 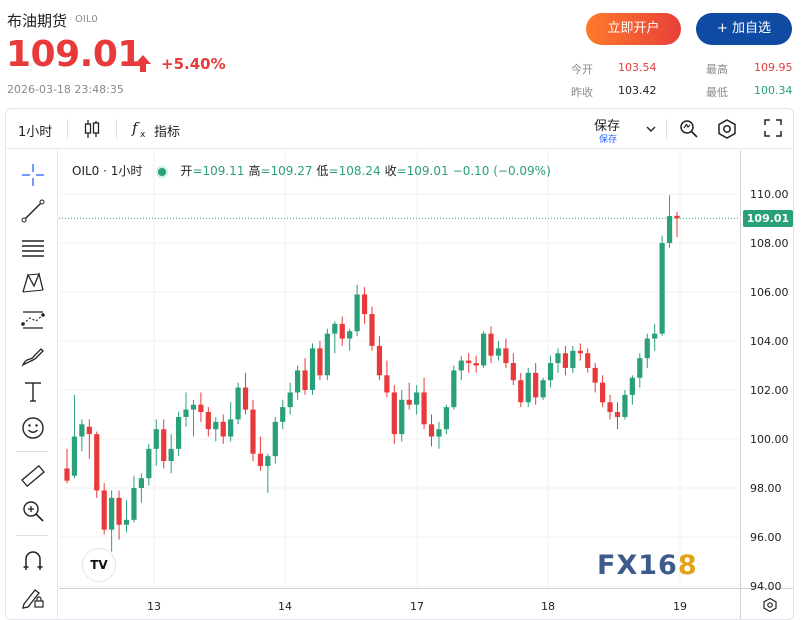 What do you see at coordinates (33, 597) in the screenshot?
I see `lock-drawing-icon` at bounding box center [33, 597].